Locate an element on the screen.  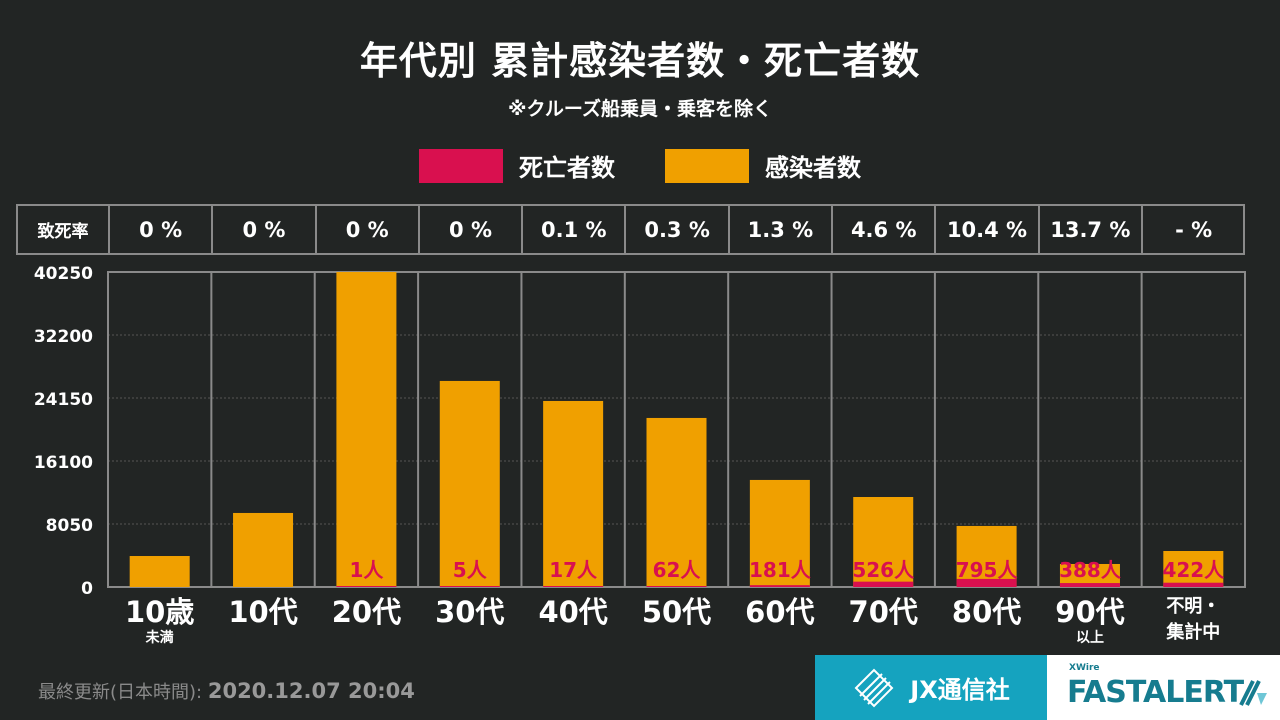
death-count-label: 17人 is located at coordinates (573, 570).